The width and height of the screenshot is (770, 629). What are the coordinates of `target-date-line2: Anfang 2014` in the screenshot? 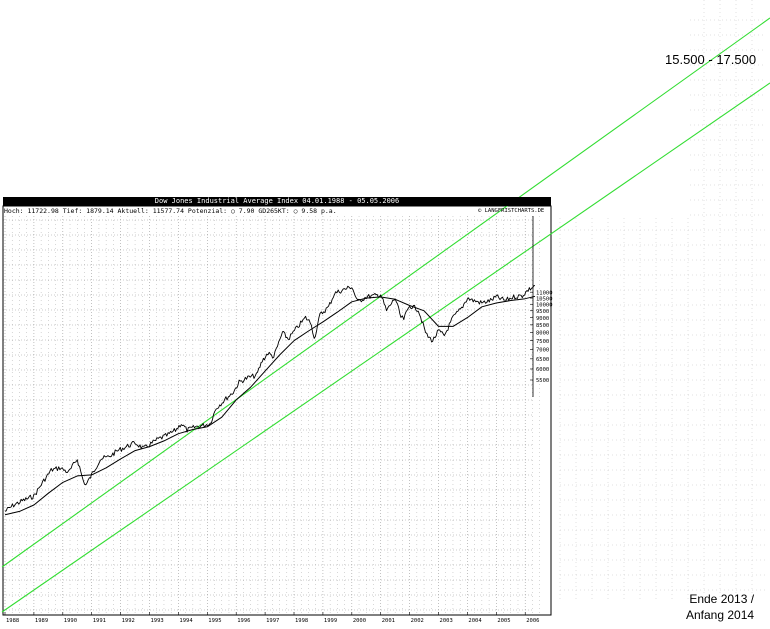 It's located at (720, 615).